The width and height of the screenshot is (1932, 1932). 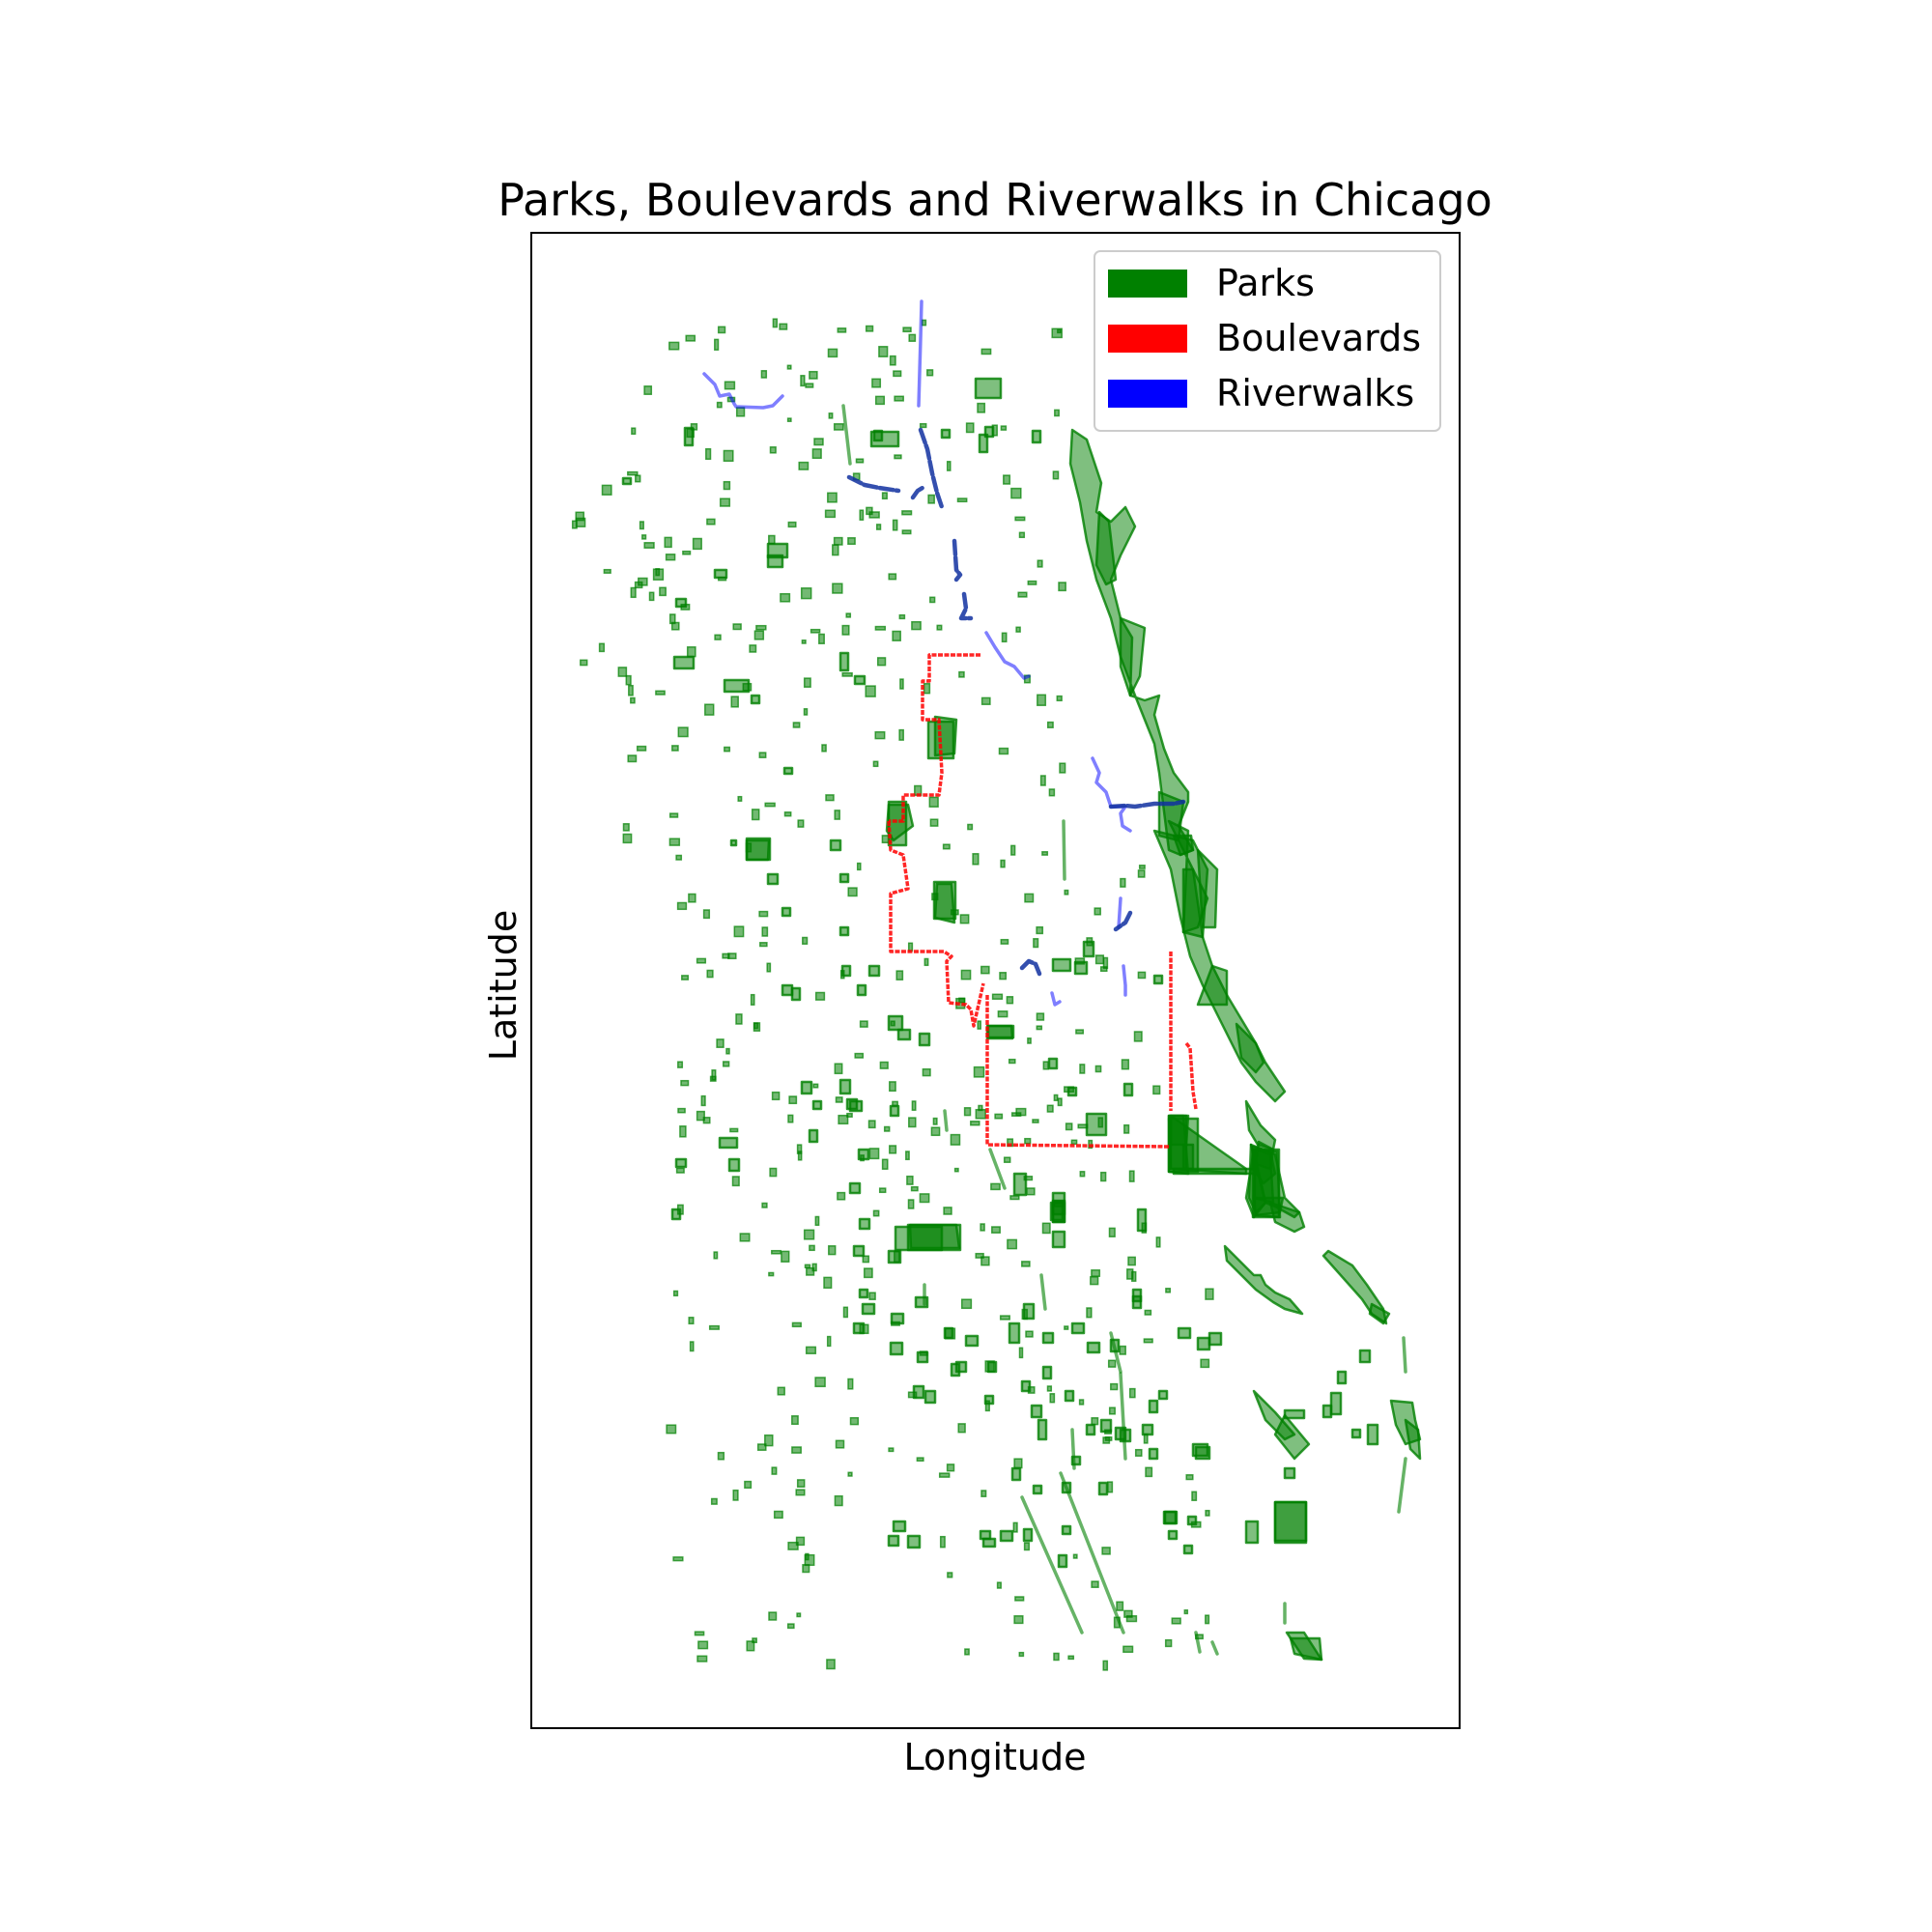 I want to click on x-axis-label: Longitude, so click(x=995, y=1757).